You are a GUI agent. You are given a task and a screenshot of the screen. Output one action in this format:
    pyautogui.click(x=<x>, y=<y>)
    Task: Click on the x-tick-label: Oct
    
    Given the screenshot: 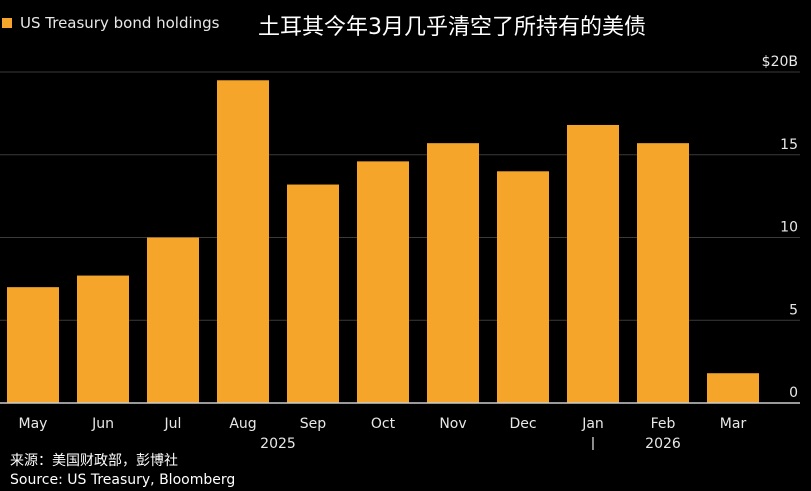 What is the action you would take?
    pyautogui.click(x=383, y=424)
    